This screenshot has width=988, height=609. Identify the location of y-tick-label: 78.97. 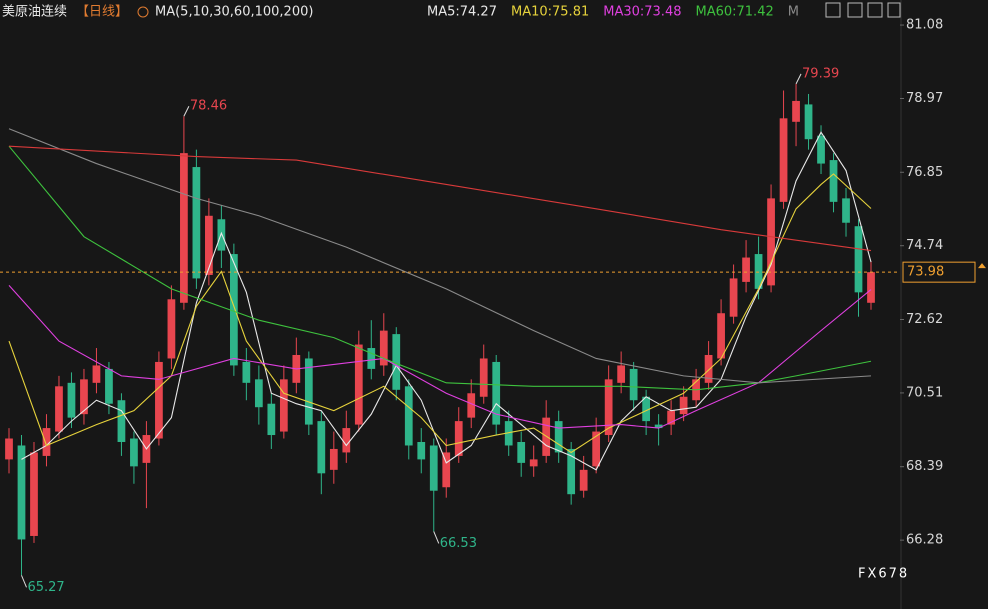
(924, 98).